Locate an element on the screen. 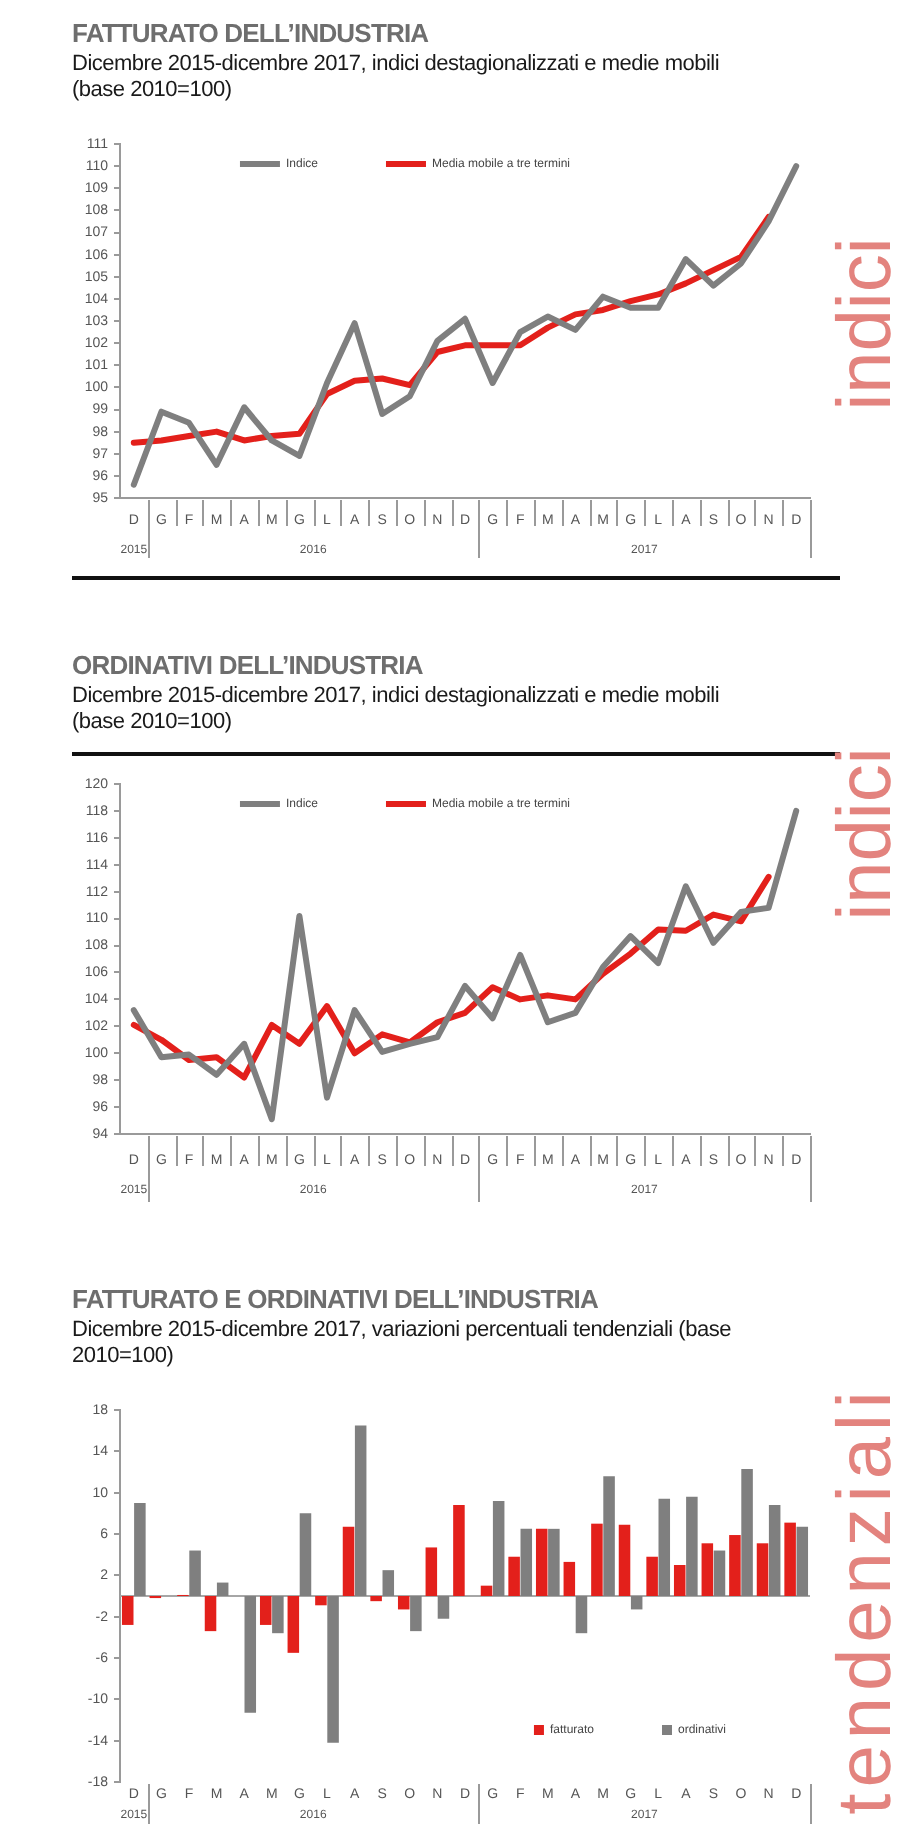 This screenshot has width=908, height=1828. text: tendenziali is located at coordinates (866, 1600).